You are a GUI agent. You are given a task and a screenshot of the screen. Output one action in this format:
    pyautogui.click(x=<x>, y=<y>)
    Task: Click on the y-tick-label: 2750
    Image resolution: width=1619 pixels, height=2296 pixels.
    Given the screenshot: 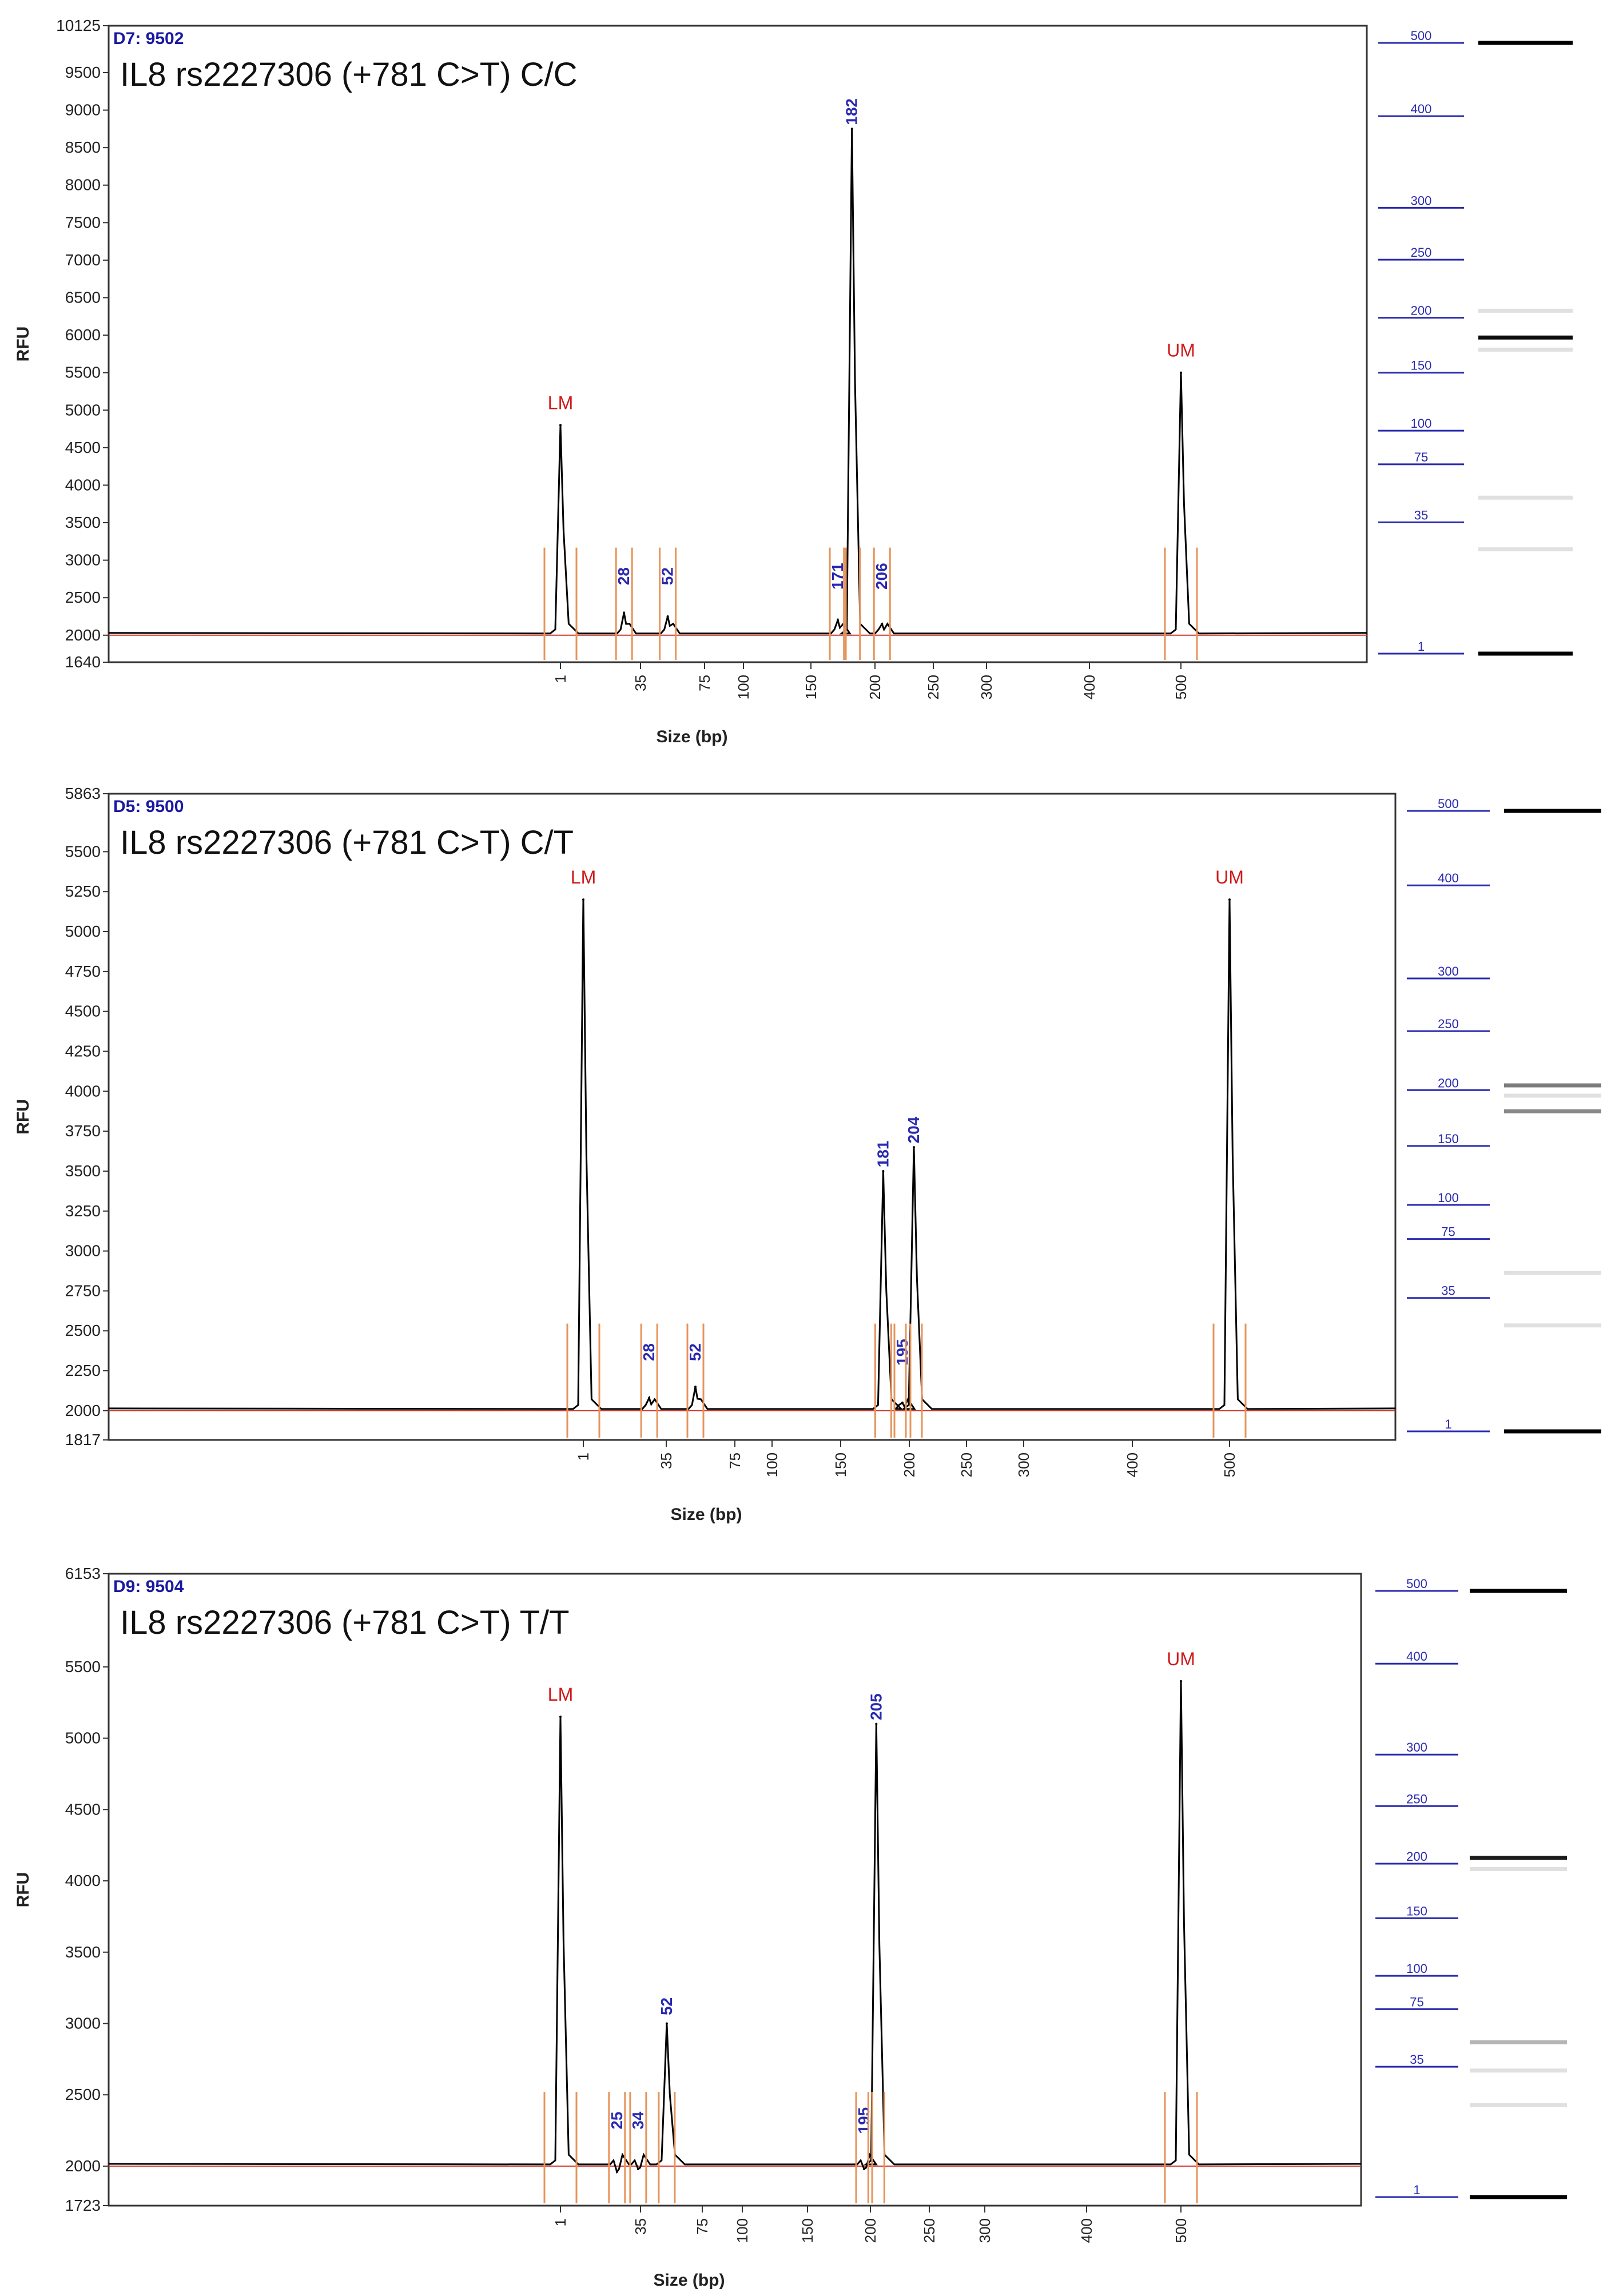 What is the action you would take?
    pyautogui.click(x=83, y=1291)
    